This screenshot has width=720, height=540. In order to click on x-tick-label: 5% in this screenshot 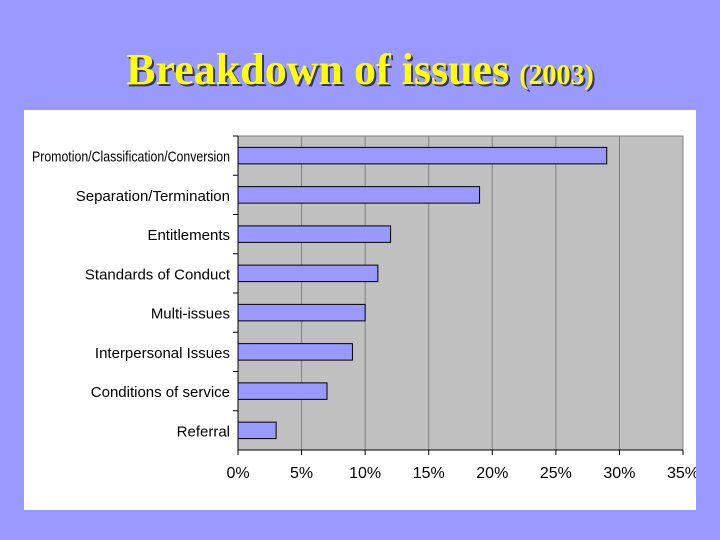, I will do `click(301, 473)`.